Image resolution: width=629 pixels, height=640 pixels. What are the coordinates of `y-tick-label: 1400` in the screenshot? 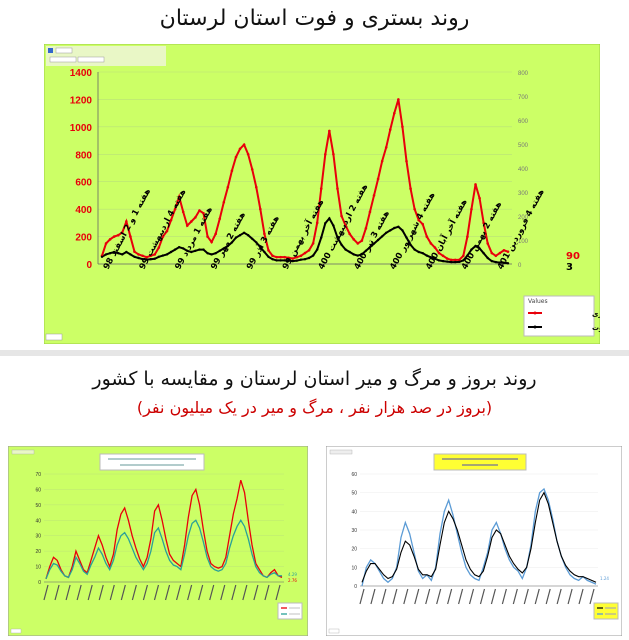 It's located at (81, 73).